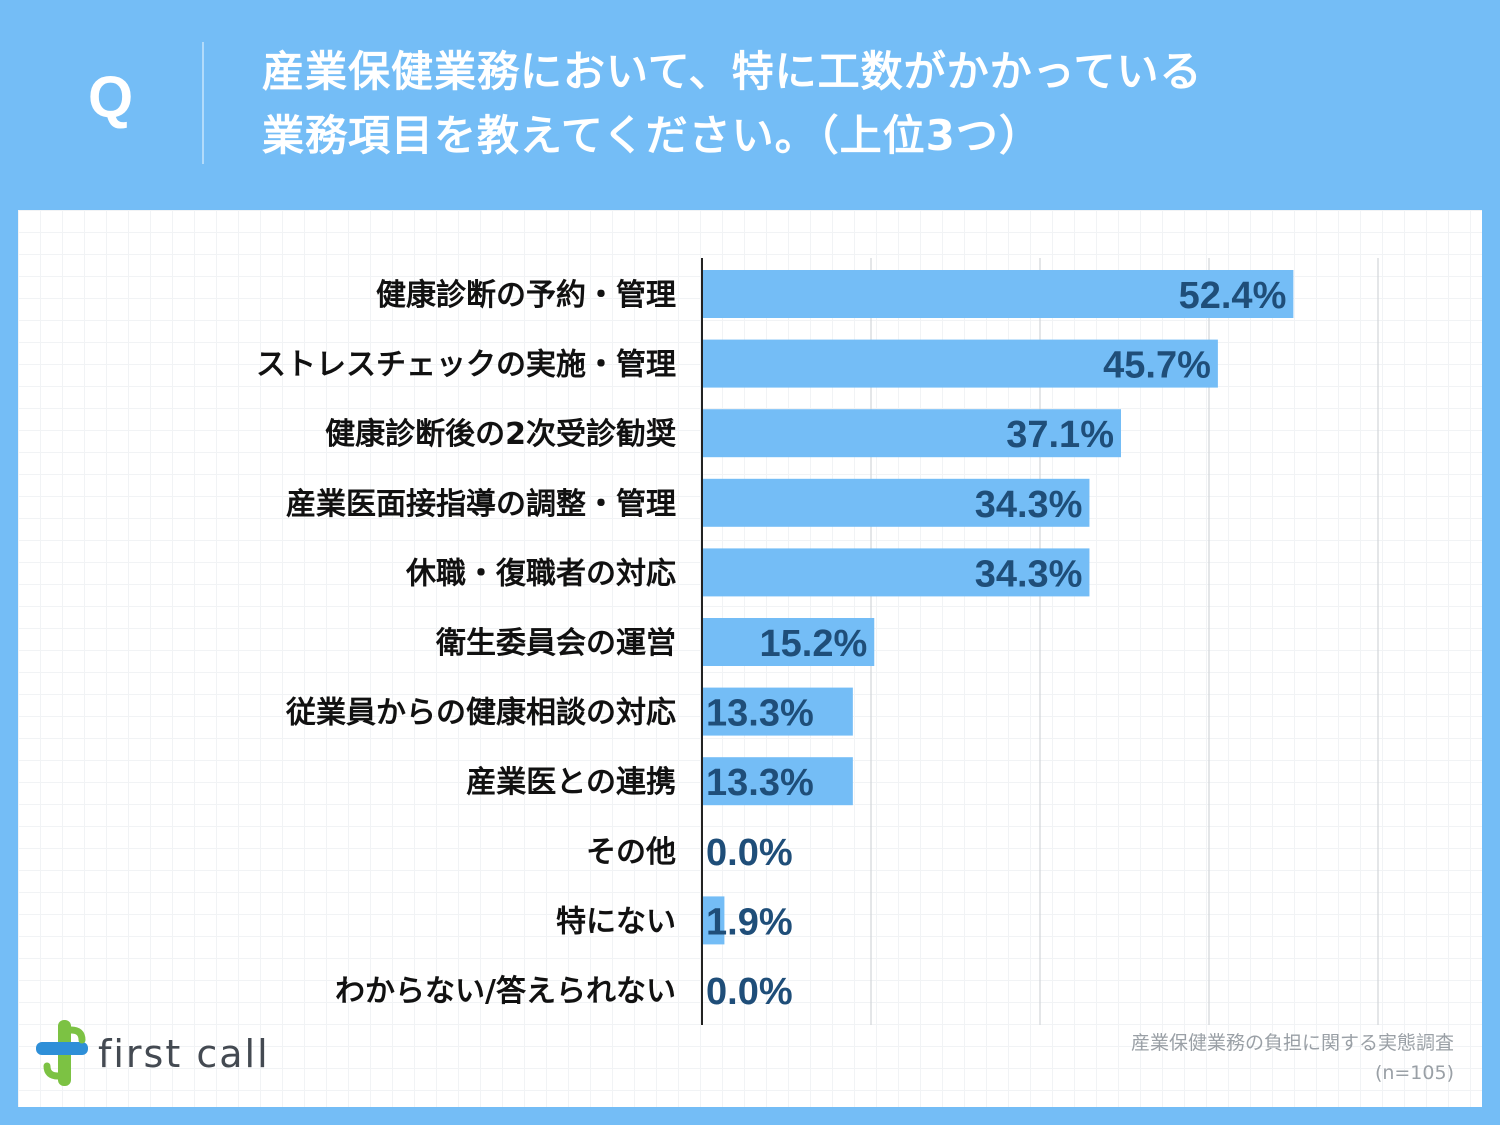 This screenshot has height=1125, width=1500. What do you see at coordinates (500, 434) in the screenshot?
I see `category-label: 健康診断後の2次受診勧奨` at bounding box center [500, 434].